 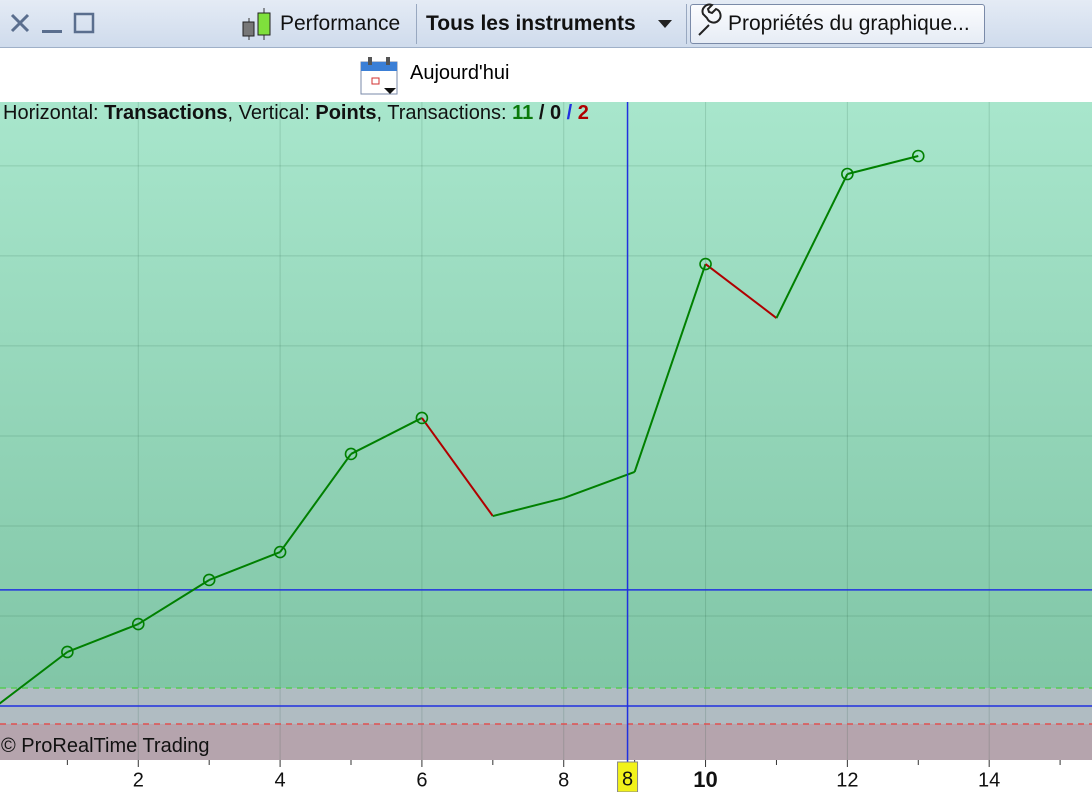 What do you see at coordinates (531, 23) in the screenshot?
I see `instruments-dropdown: Tous les instruments` at bounding box center [531, 23].